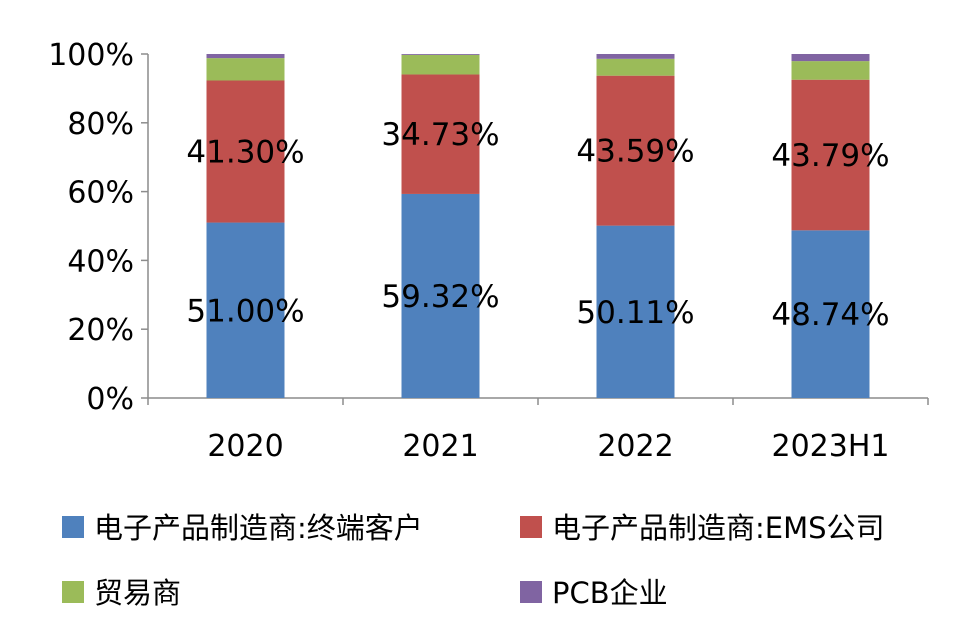 The height and width of the screenshot is (642, 980). Describe the element at coordinates (91, 55) in the screenshot. I see `y-tick-label: 100%` at that location.